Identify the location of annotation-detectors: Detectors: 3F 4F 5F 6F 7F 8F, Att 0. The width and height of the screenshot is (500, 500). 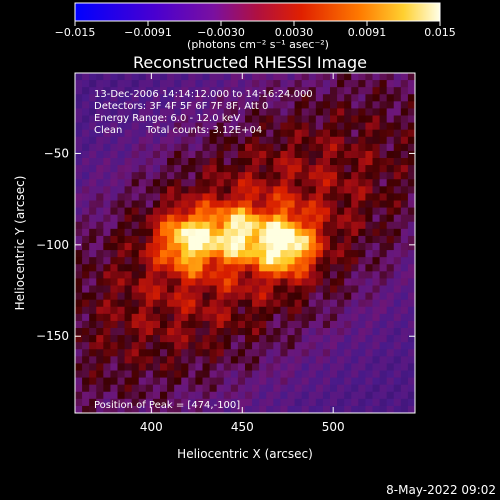
(181, 106).